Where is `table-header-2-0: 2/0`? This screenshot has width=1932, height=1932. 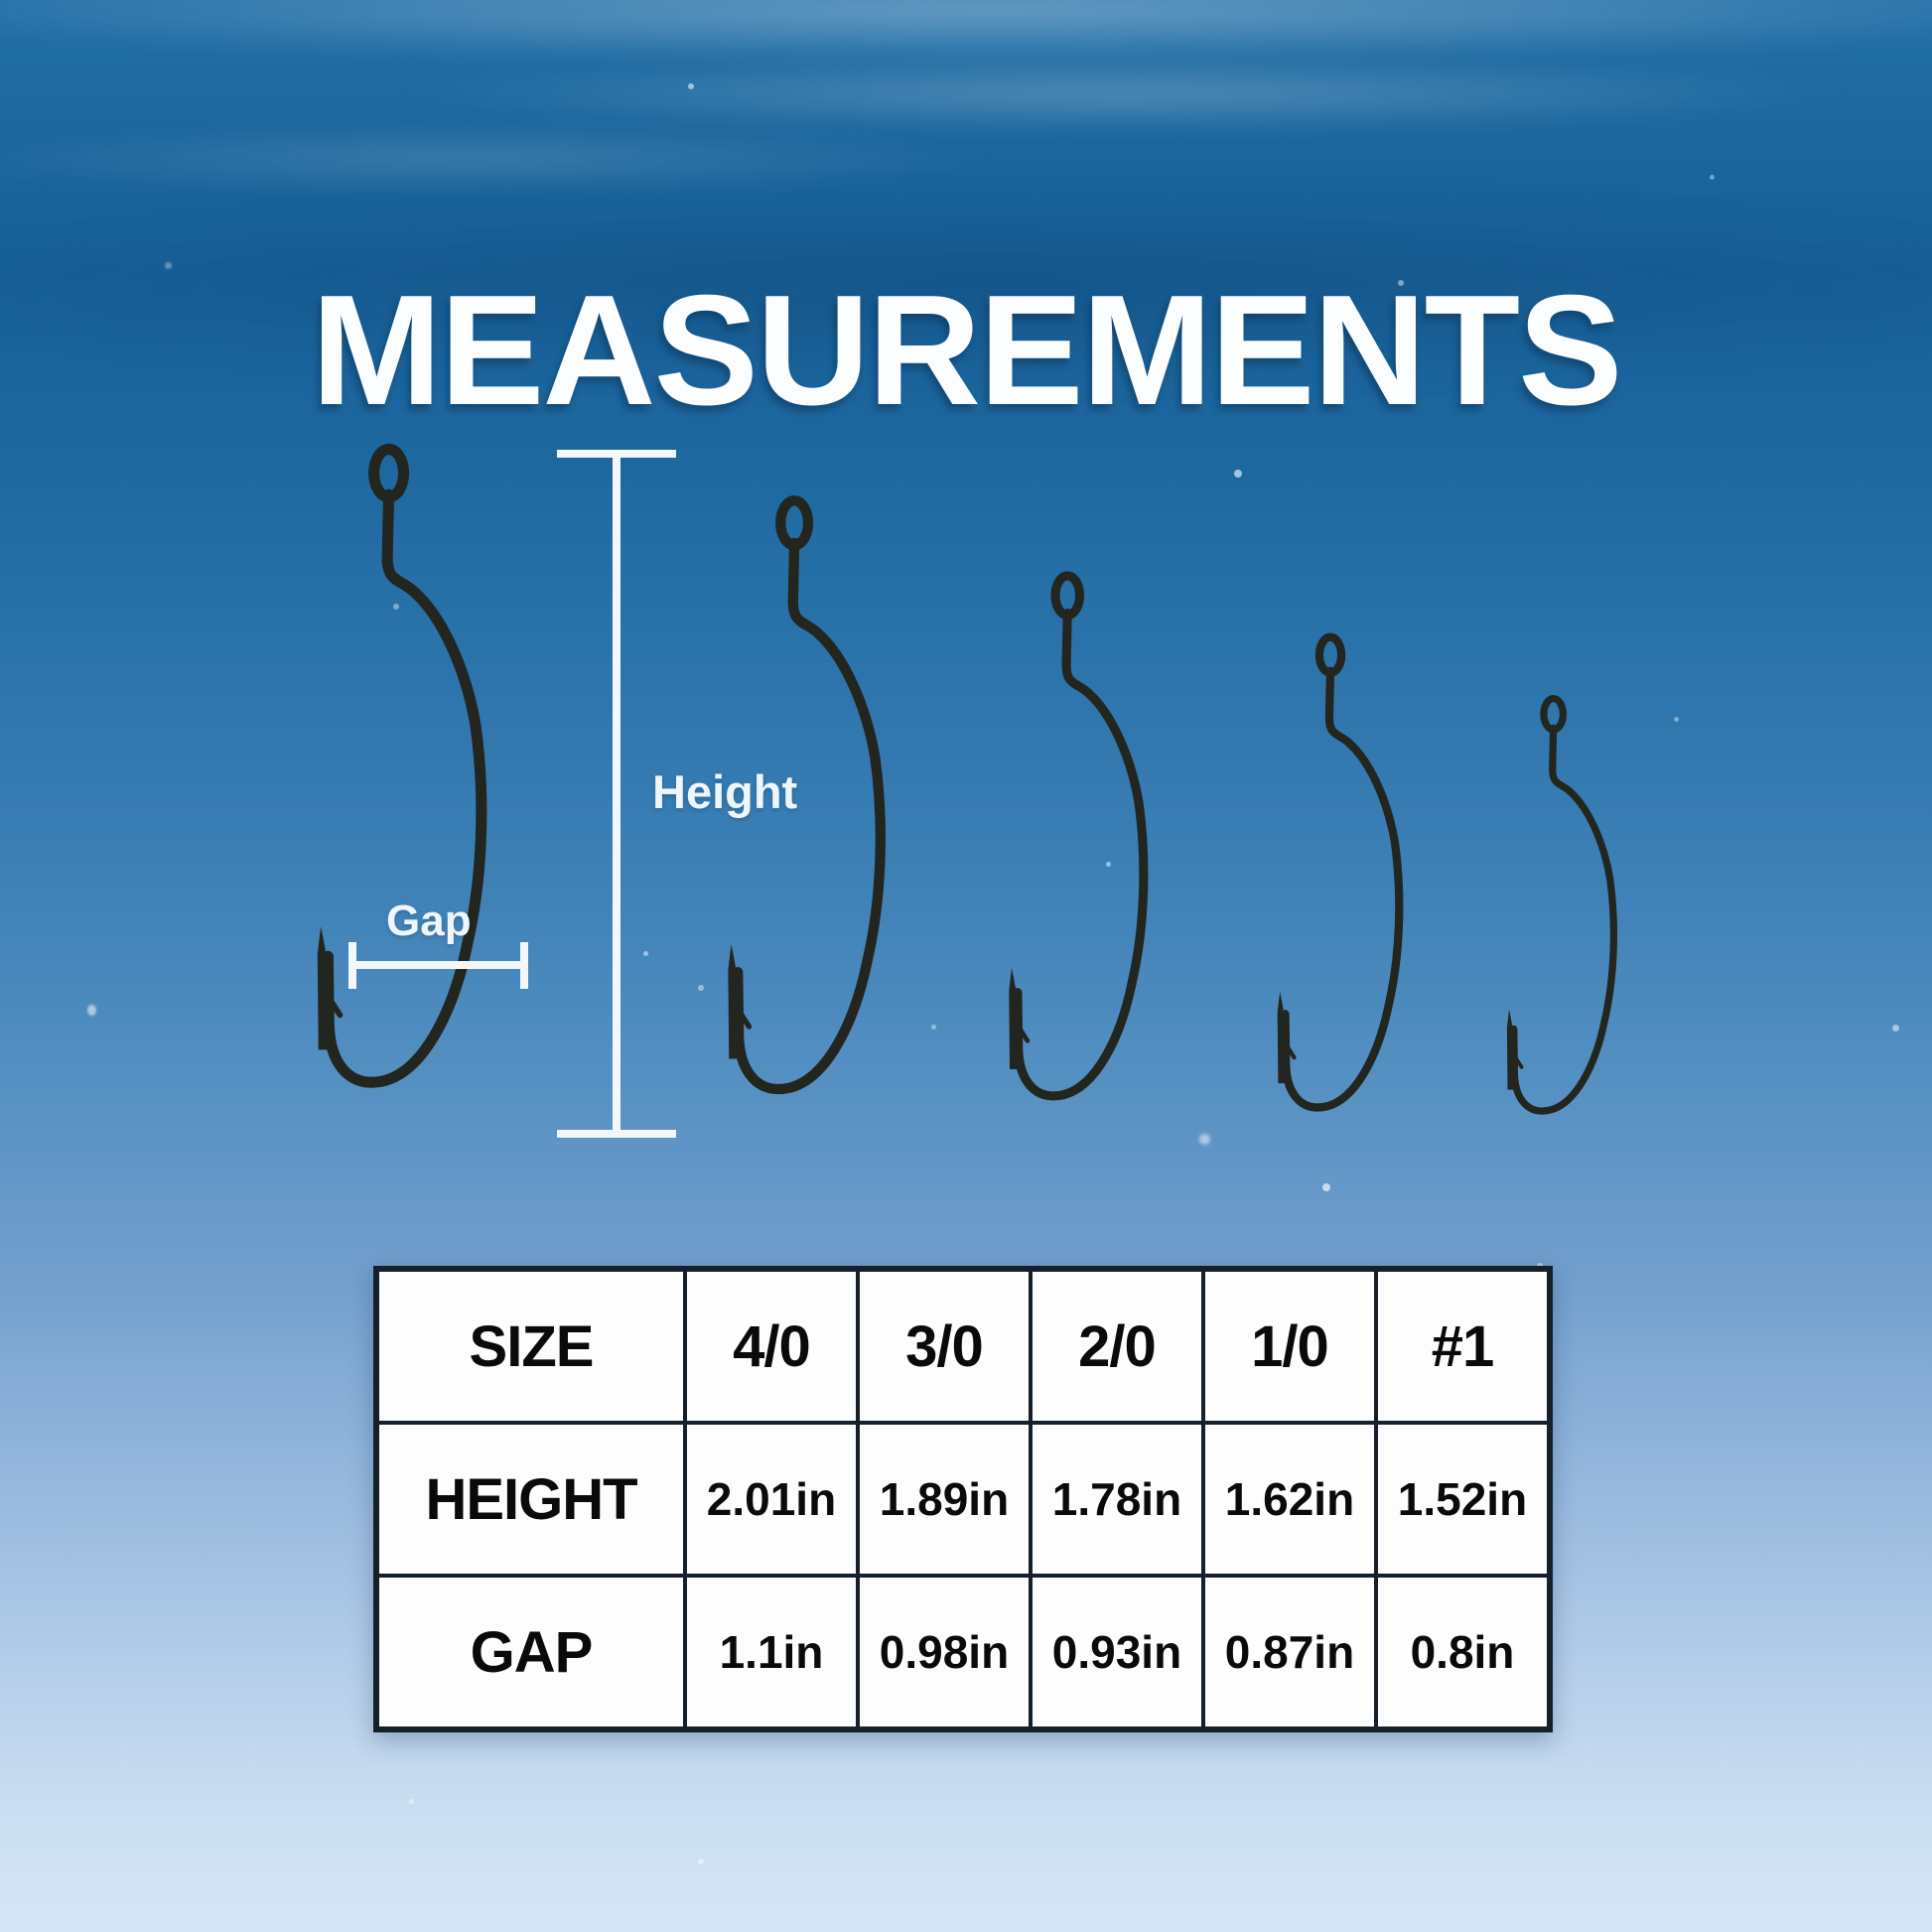 table-header-2-0: 2/0 is located at coordinates (1117, 1347).